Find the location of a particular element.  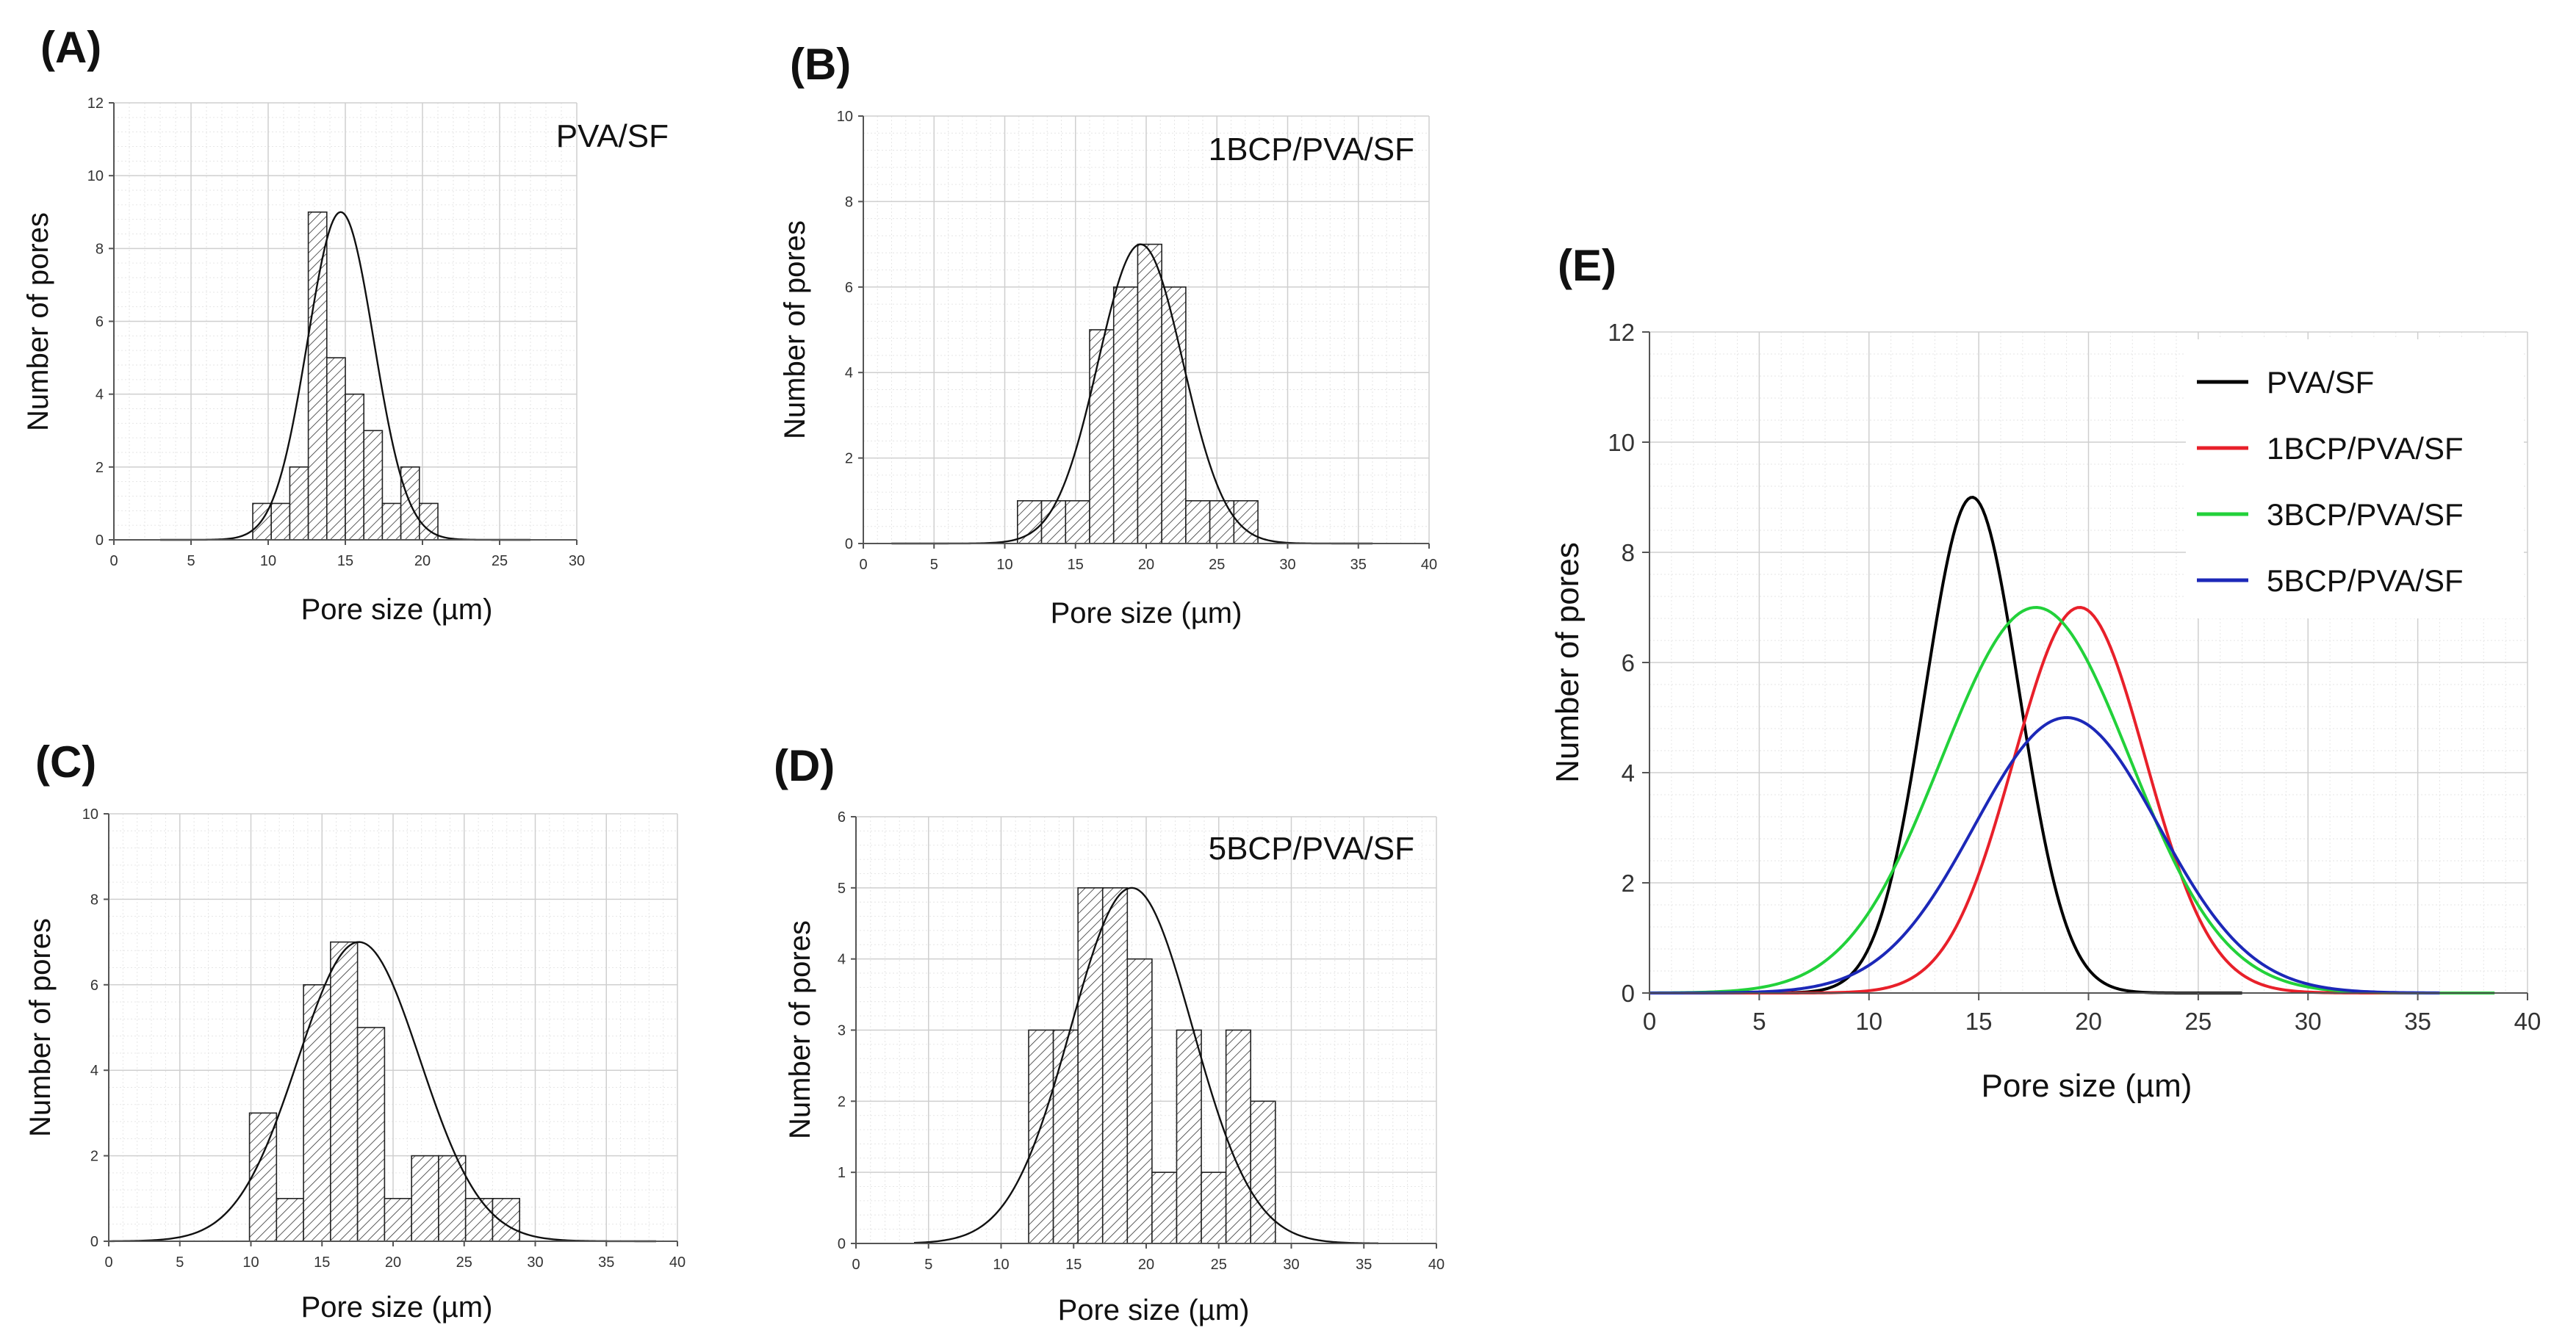

y-tick-label: 1 is located at coordinates (842, 1173).